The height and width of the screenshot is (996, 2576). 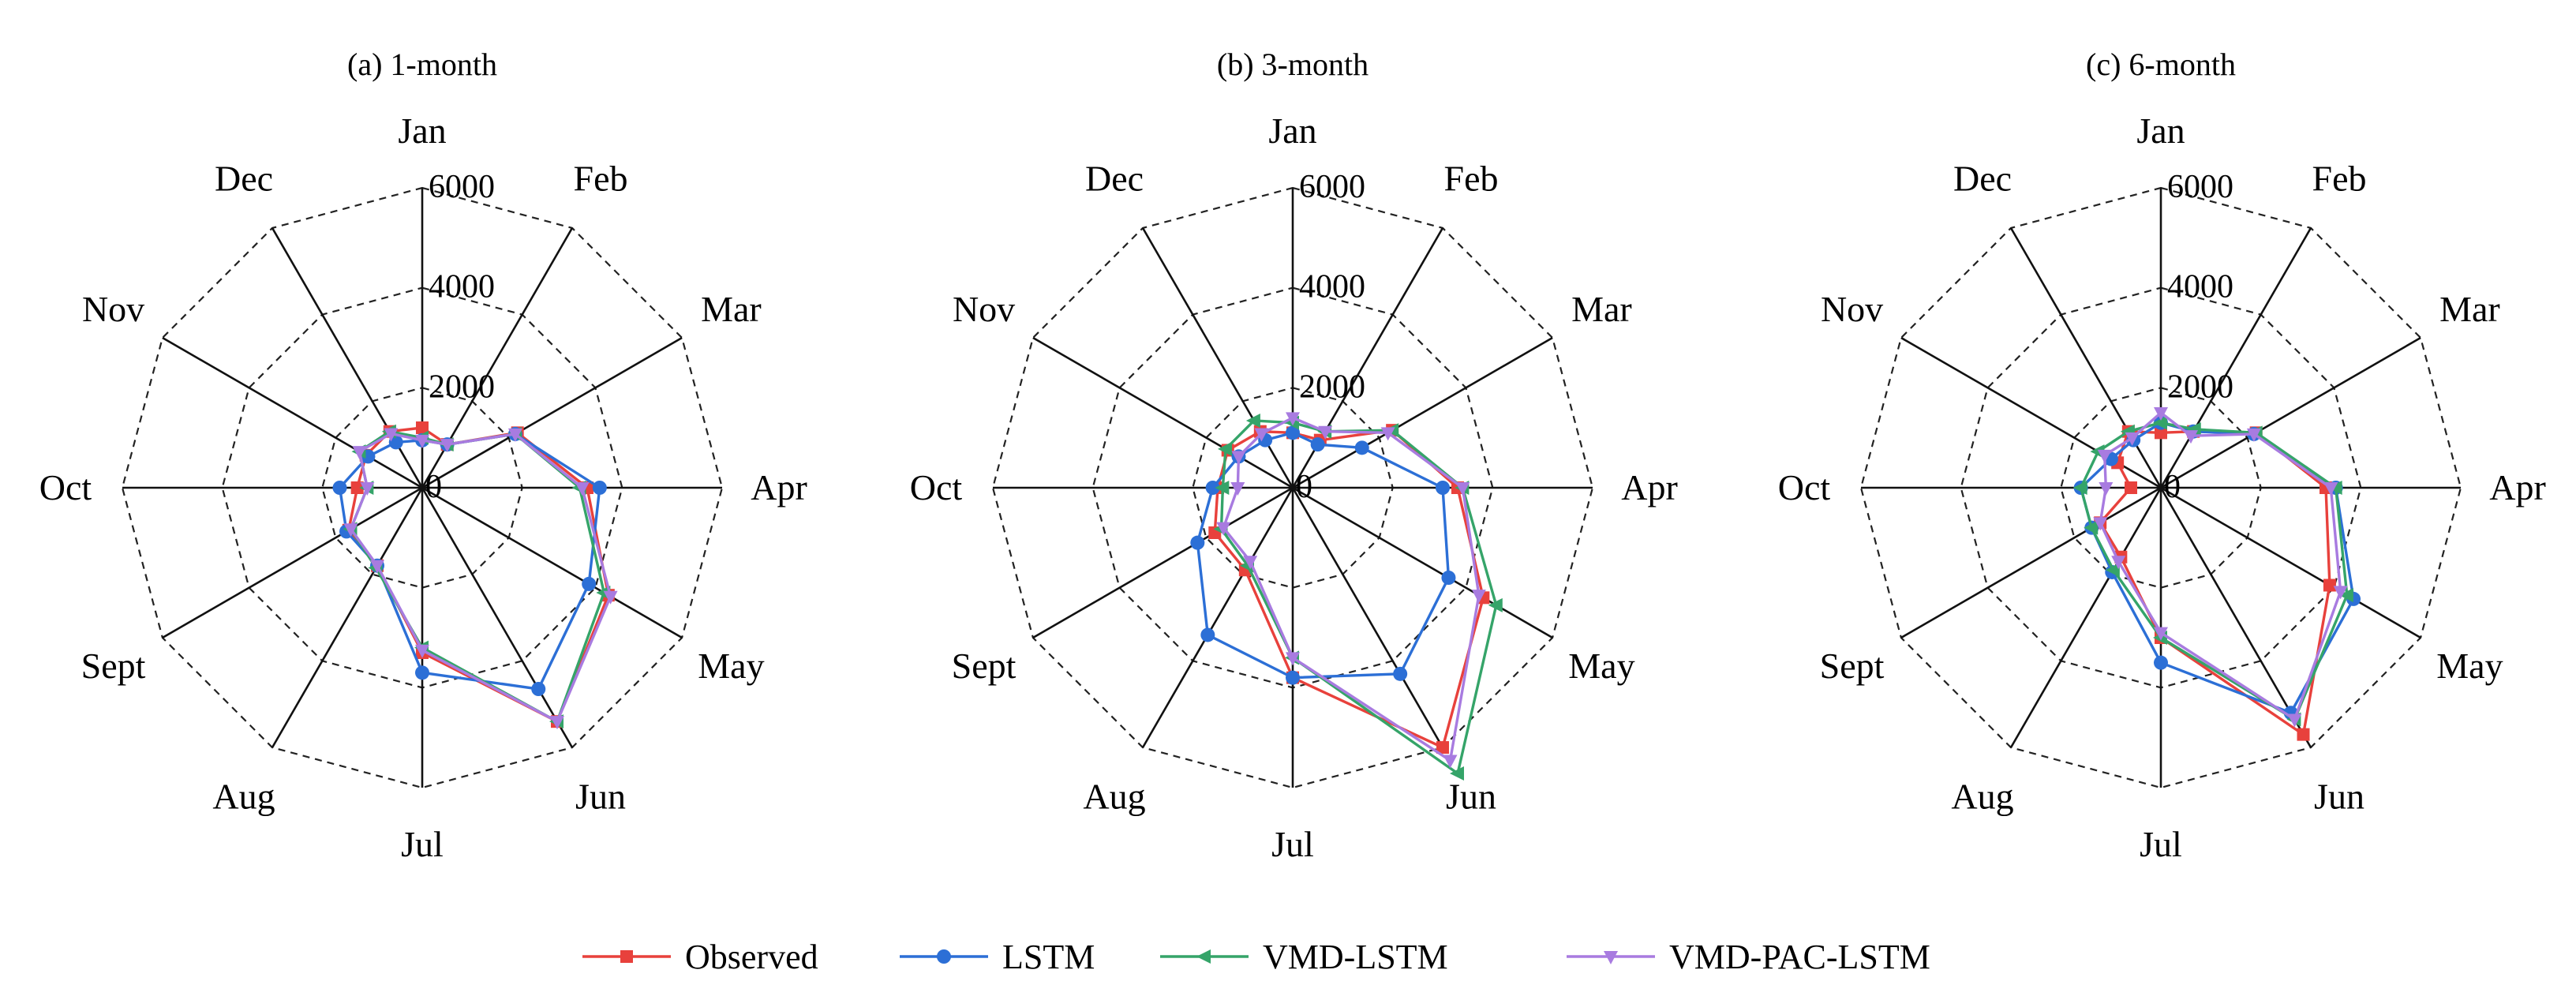 What do you see at coordinates (2161, 64) in the screenshot?
I see `chart-title: (c) 6-month` at bounding box center [2161, 64].